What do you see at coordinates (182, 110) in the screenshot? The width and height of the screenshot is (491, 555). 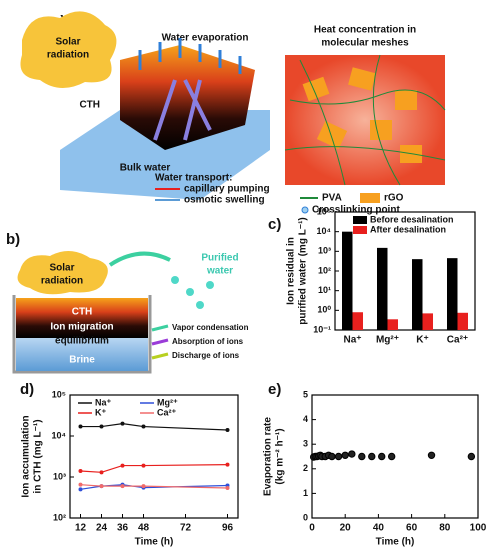 I see `channels` at bounding box center [182, 110].